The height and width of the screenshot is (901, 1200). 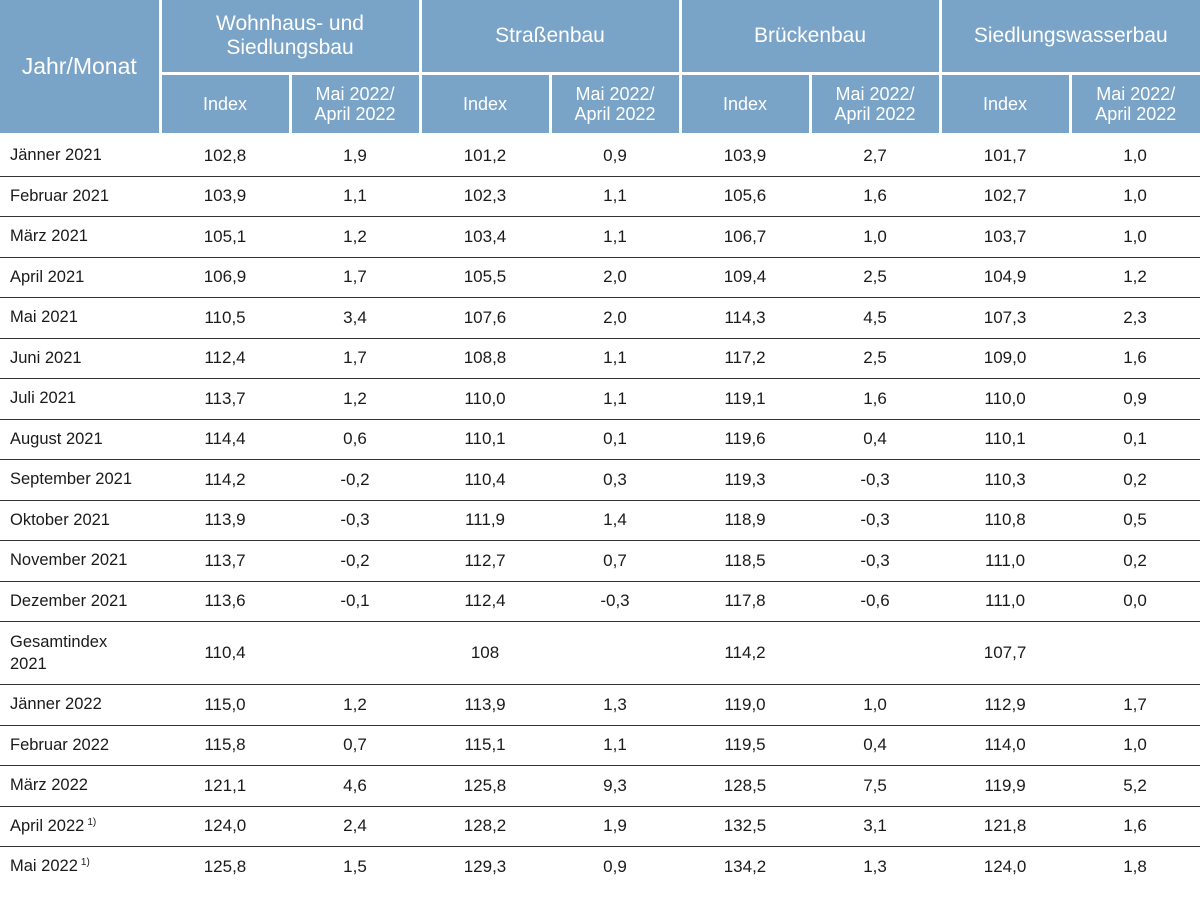 I want to click on row-label-cell: Februar 2022, so click(x=80, y=745).